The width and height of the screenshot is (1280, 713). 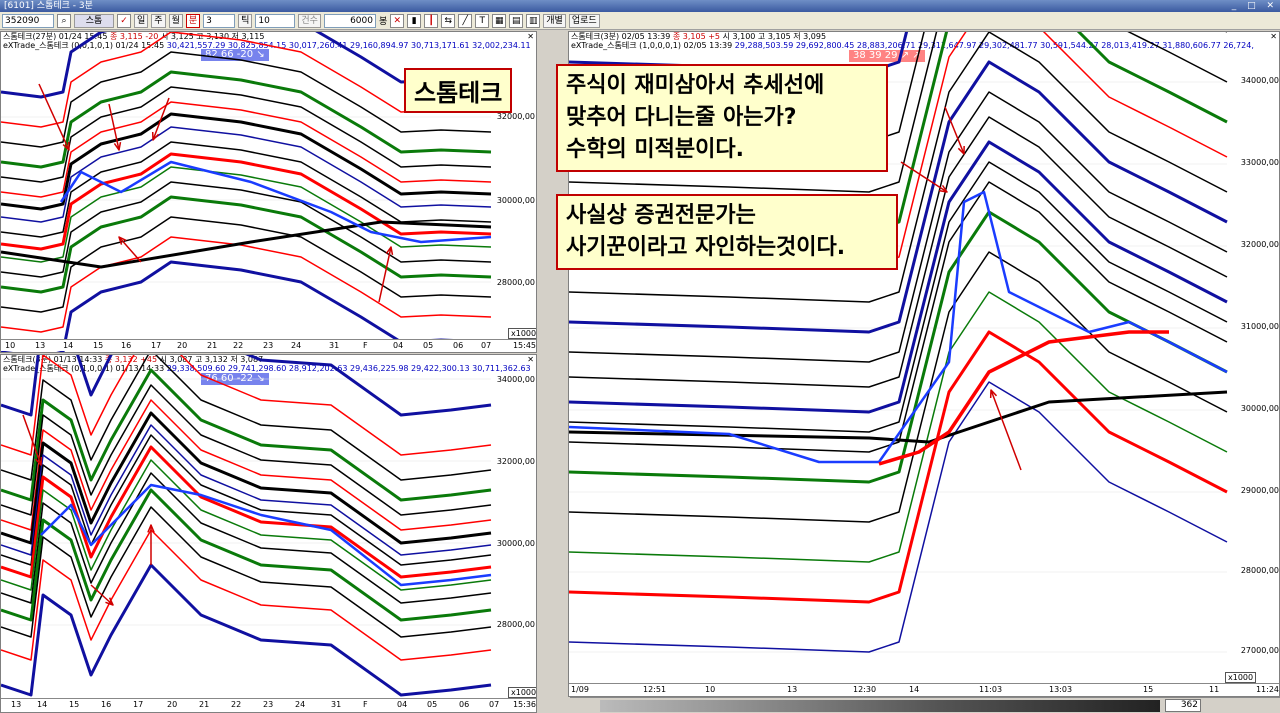 What do you see at coordinates (431, 20) in the screenshot?
I see `candle-icon: ┃` at bounding box center [431, 20].